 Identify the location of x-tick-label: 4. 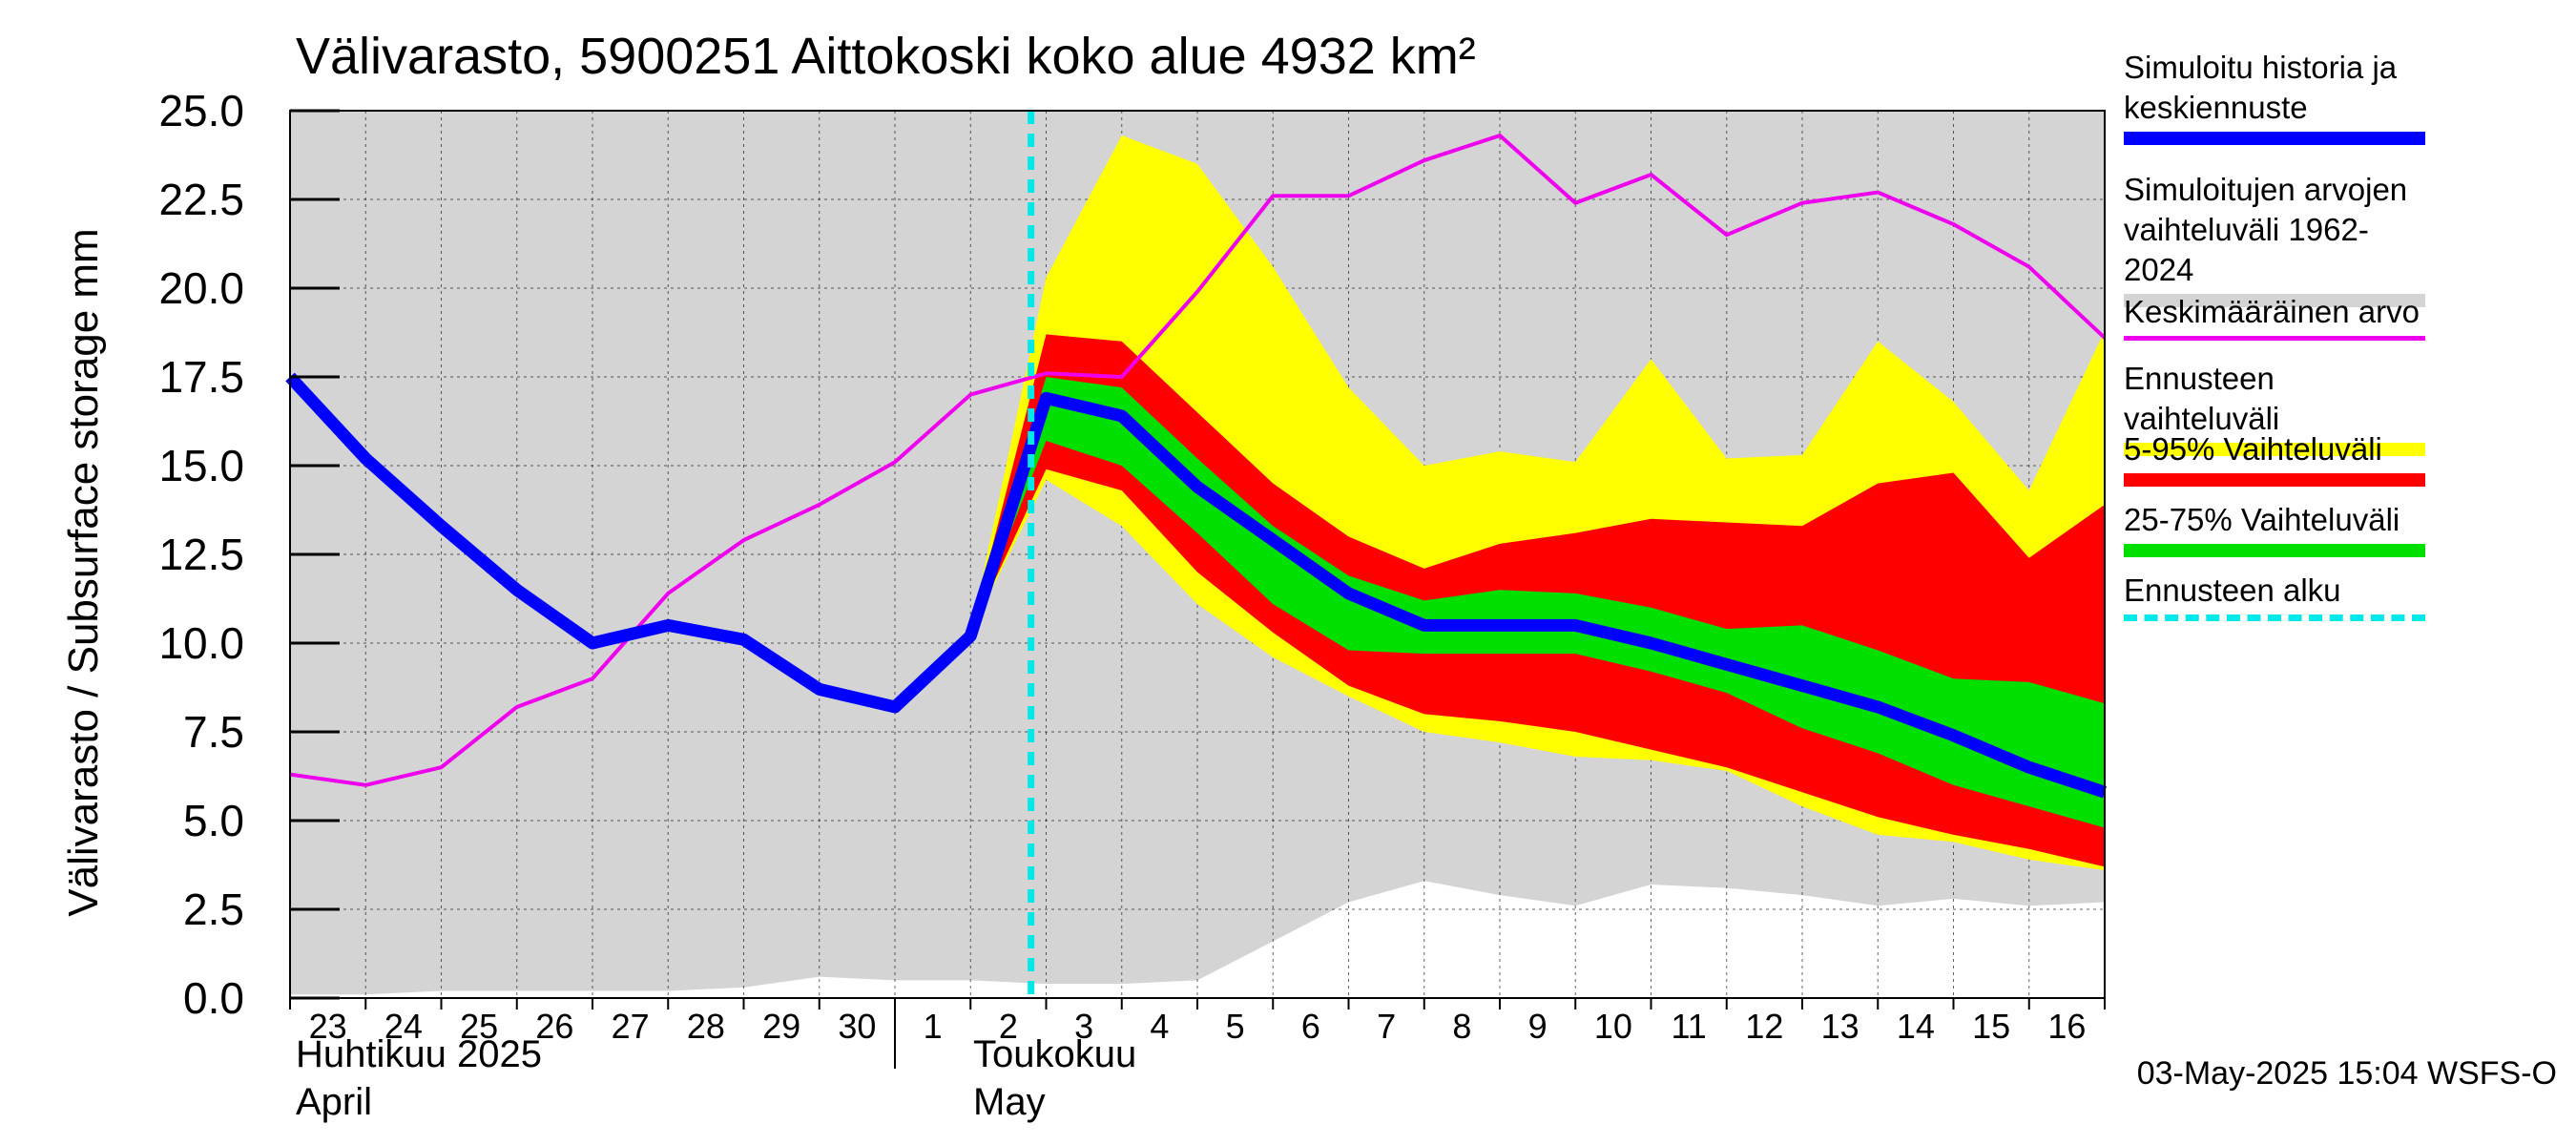
(1159, 1026).